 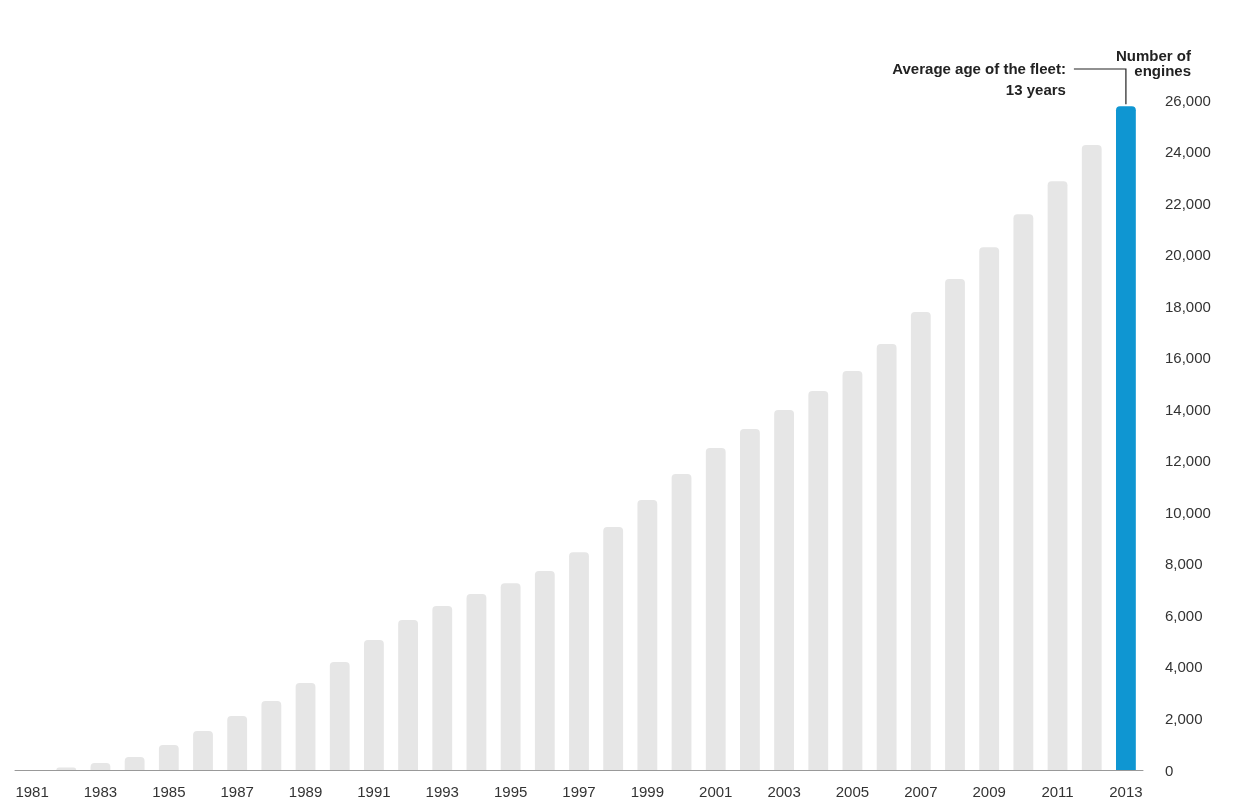 What do you see at coordinates (1188, 255) in the screenshot?
I see `y-tick-label: 20,000` at bounding box center [1188, 255].